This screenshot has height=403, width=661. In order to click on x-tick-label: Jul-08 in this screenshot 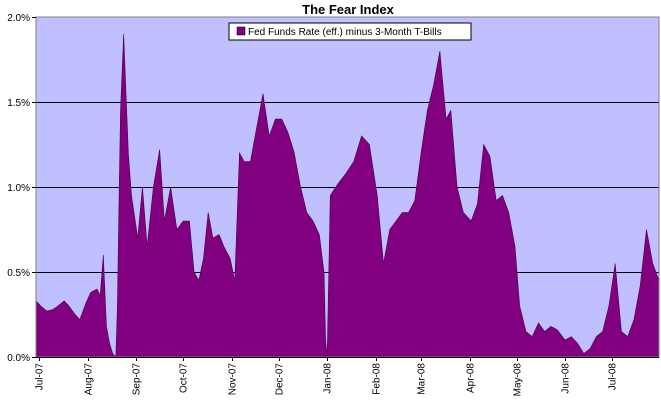, I will do `click(613, 377)`.